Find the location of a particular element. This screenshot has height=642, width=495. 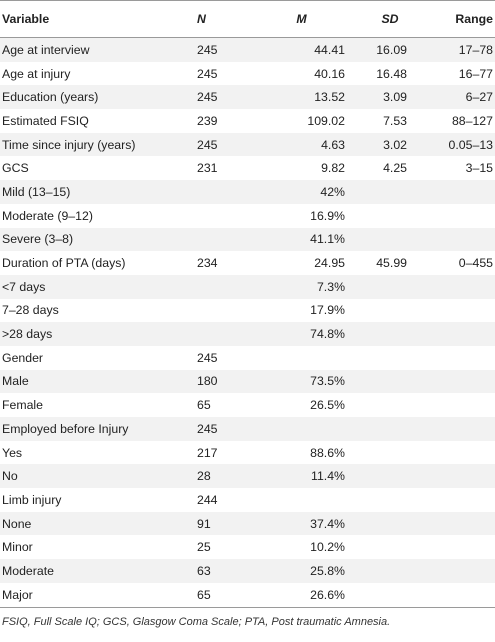

cell-variable: Male is located at coordinates (96, 381).